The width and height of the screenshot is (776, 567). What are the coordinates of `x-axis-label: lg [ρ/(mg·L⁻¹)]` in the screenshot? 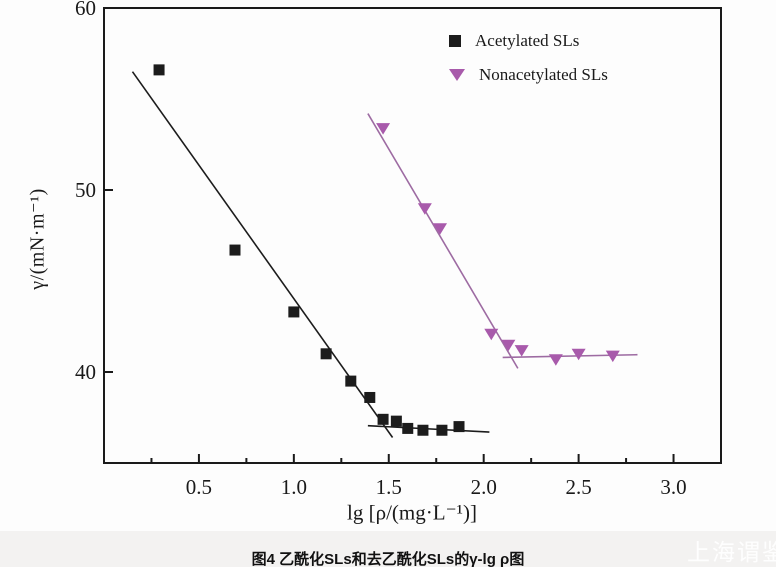 It's located at (412, 512).